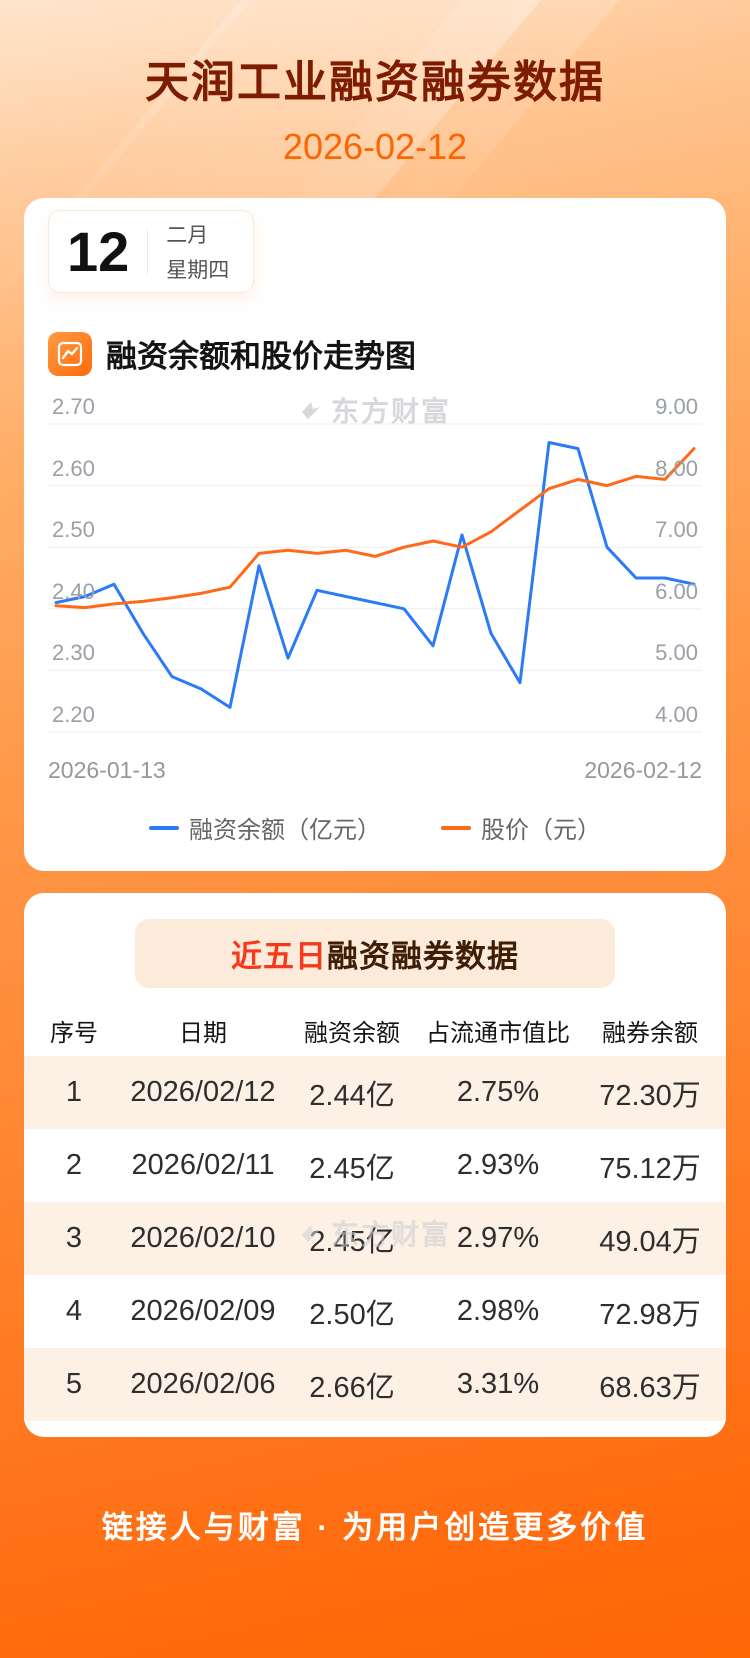 The width and height of the screenshot is (750, 1658). Describe the element at coordinates (650, 1314) in the screenshot. I see `table-cell: 72.98万` at that location.